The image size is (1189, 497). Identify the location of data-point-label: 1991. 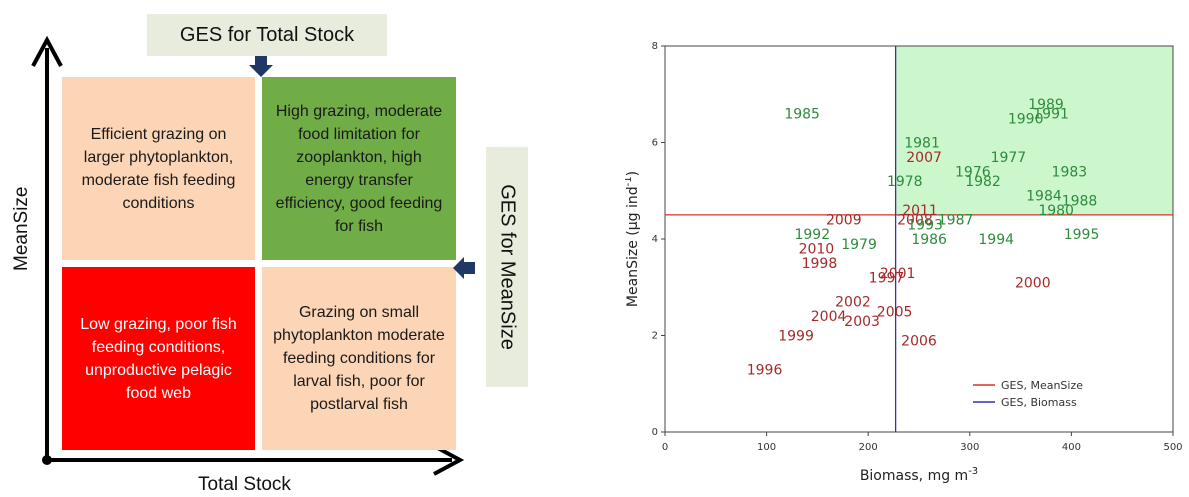
(1051, 115).